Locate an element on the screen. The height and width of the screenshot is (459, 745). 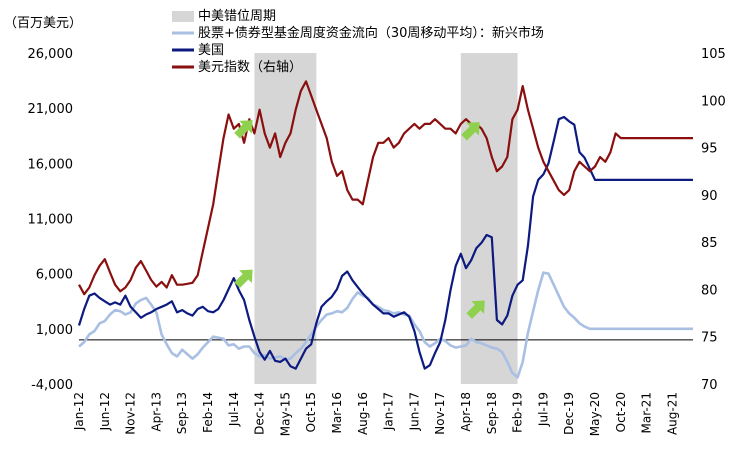
right-tick-label: 80 is located at coordinates (709, 290).